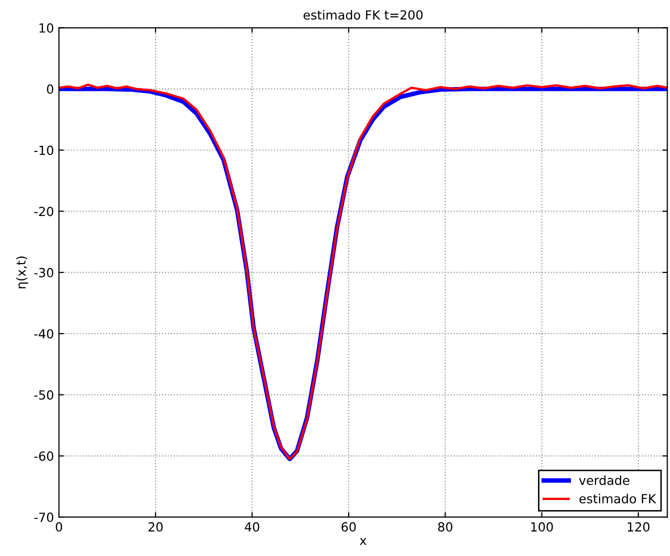 The width and height of the screenshot is (670, 556). I want to click on chart-title: estimado FK t=200, so click(363, 15).